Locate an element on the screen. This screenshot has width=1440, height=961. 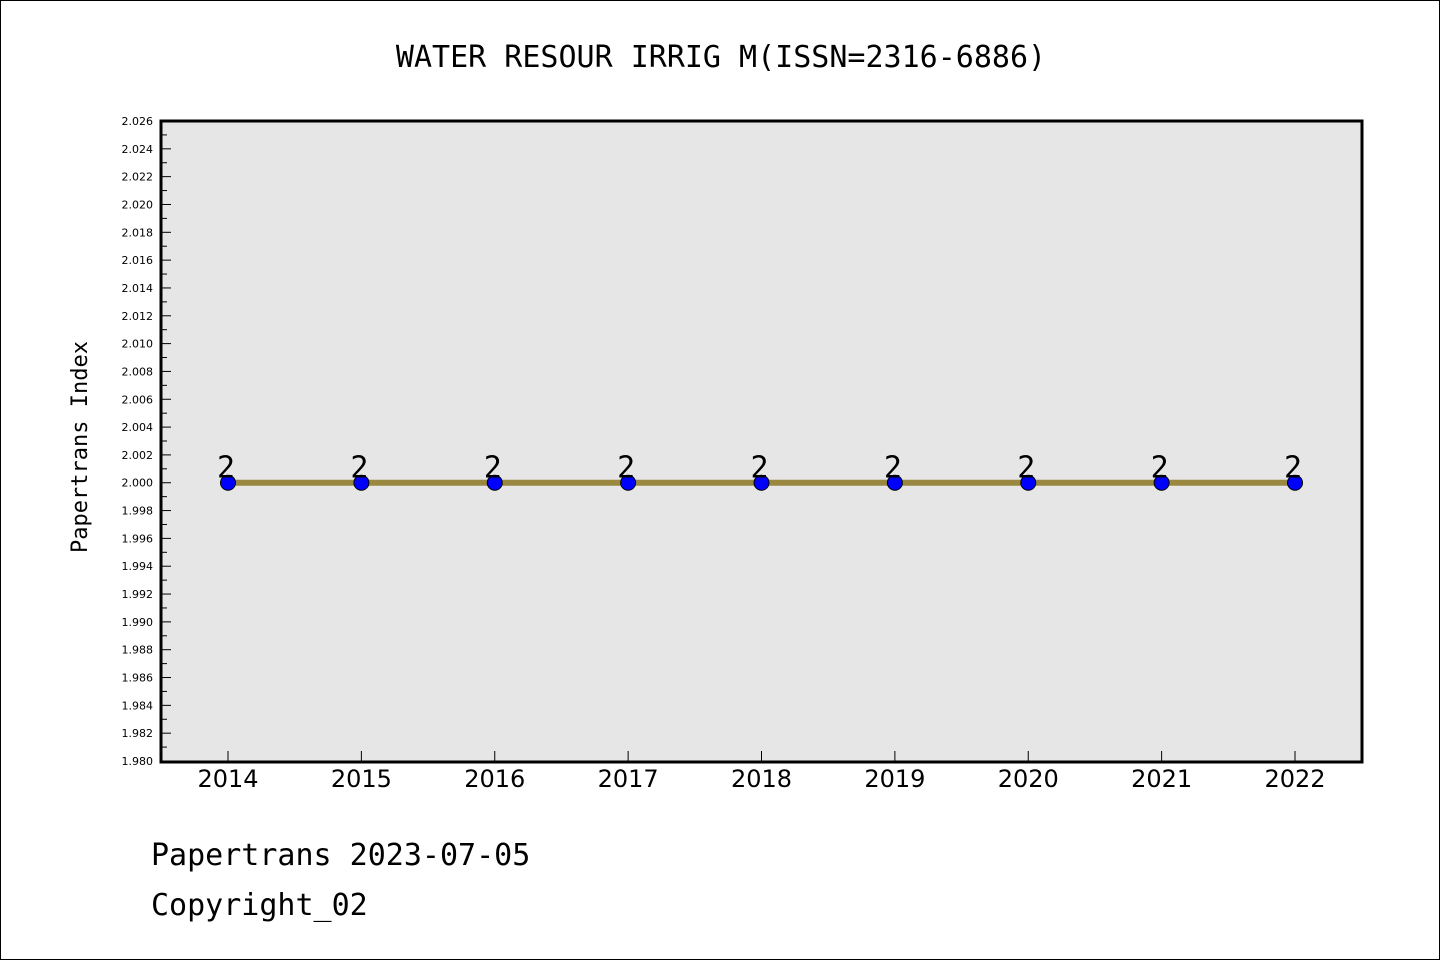
y-tick-label: 1.984 is located at coordinates (138, 705).